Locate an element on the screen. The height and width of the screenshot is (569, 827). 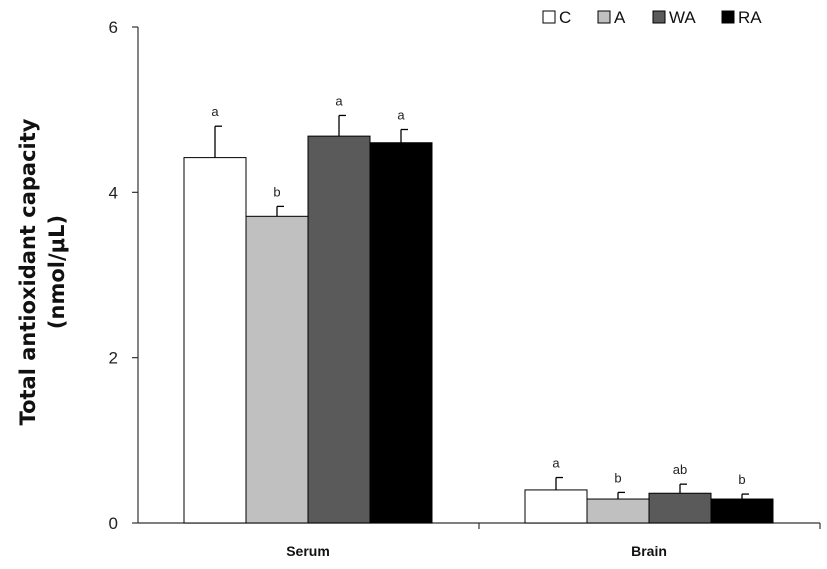
y-tick-label: 4 is located at coordinates (113, 192).